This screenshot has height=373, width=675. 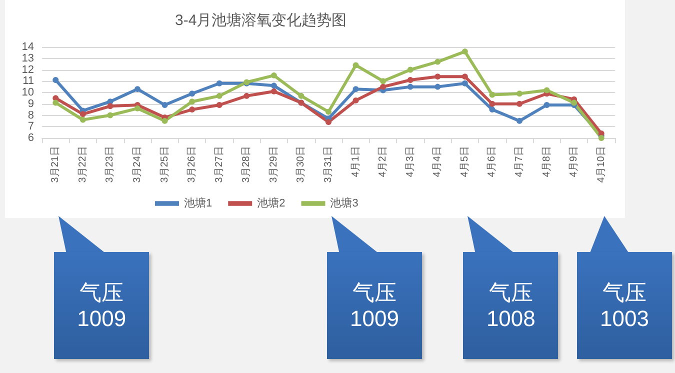 I want to click on x-tick-label: 3月31日, so click(x=328, y=164).